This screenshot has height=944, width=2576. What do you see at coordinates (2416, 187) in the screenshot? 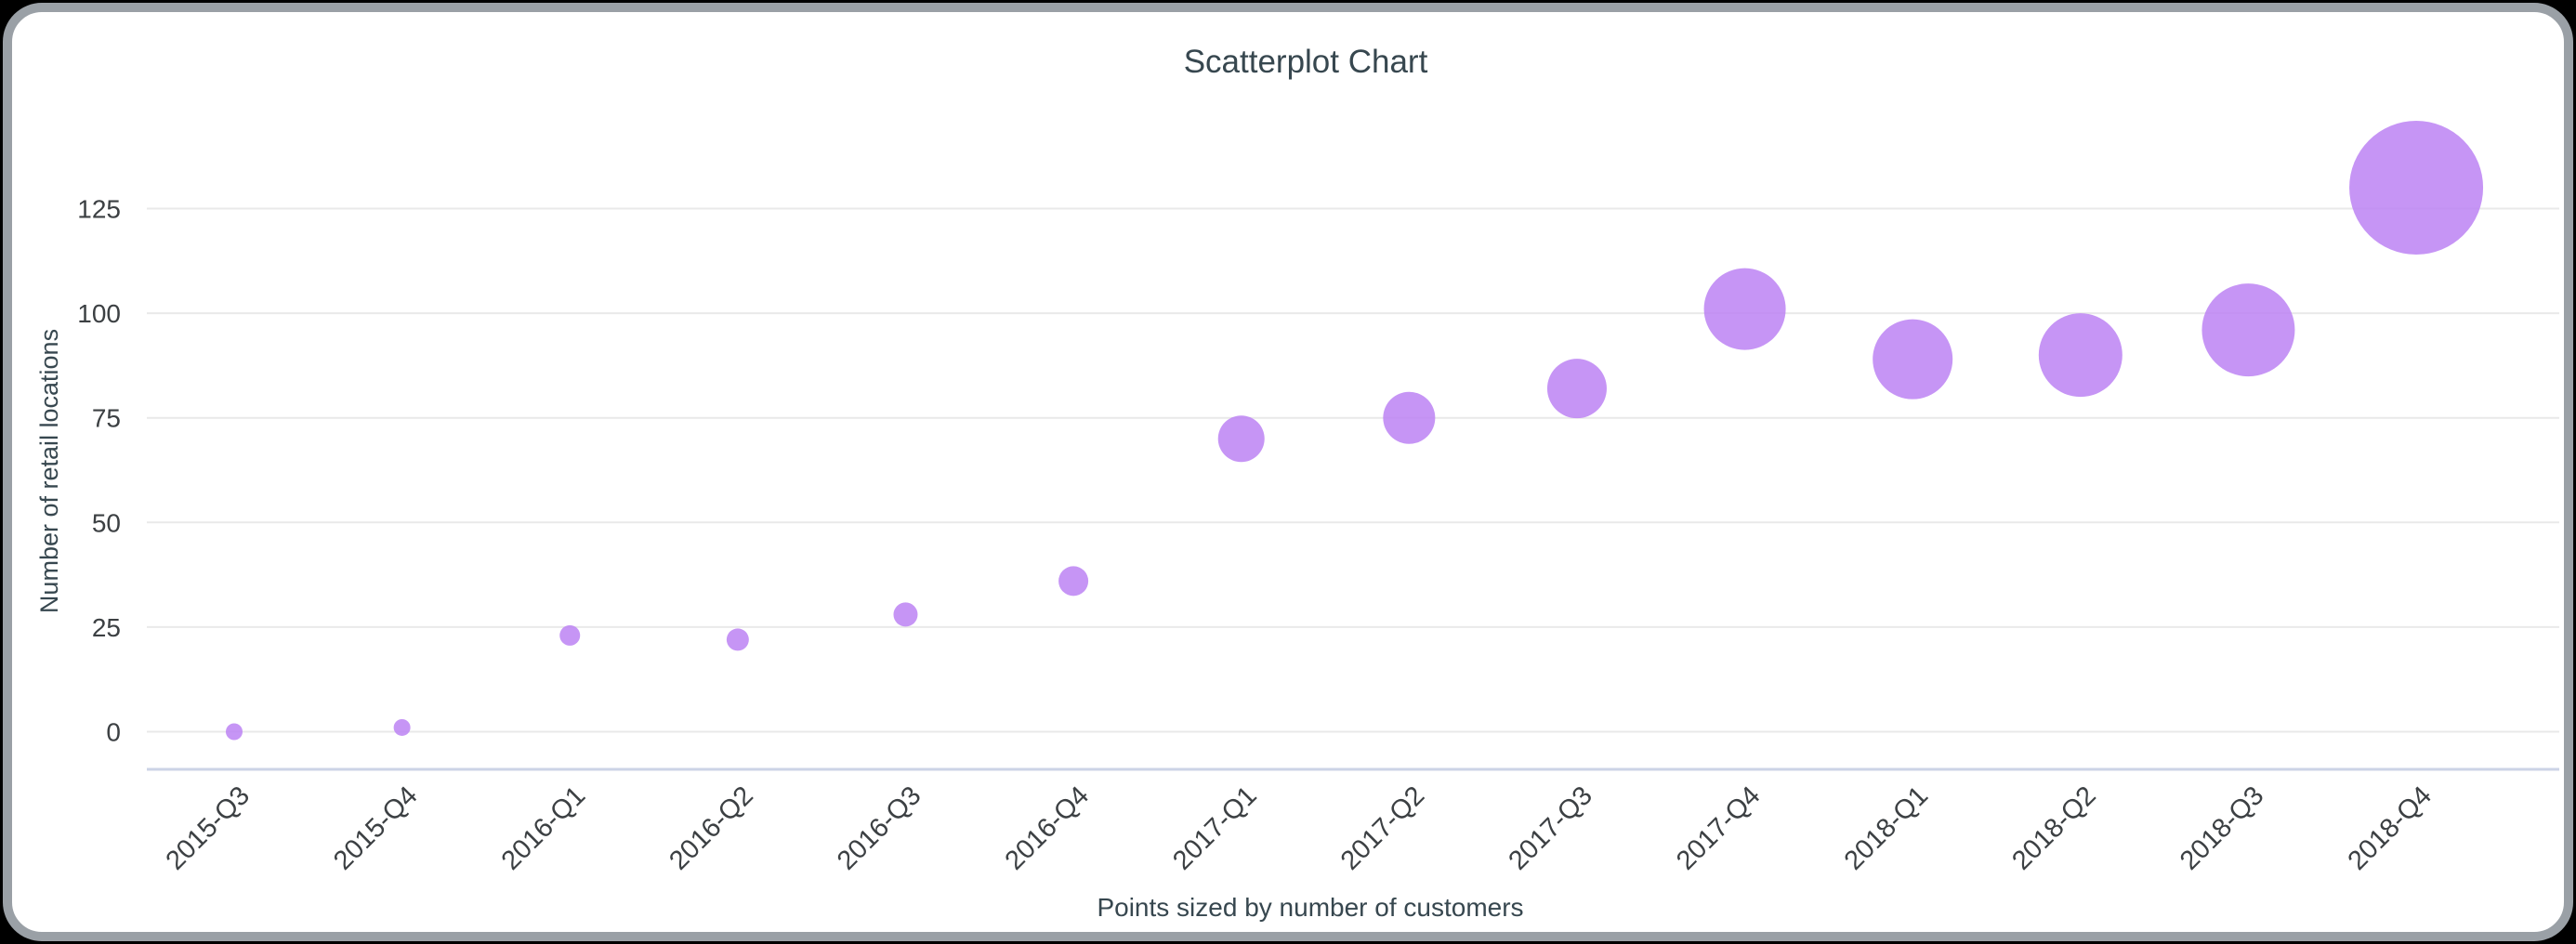
I see `data-point-2018-Q4` at bounding box center [2416, 187].